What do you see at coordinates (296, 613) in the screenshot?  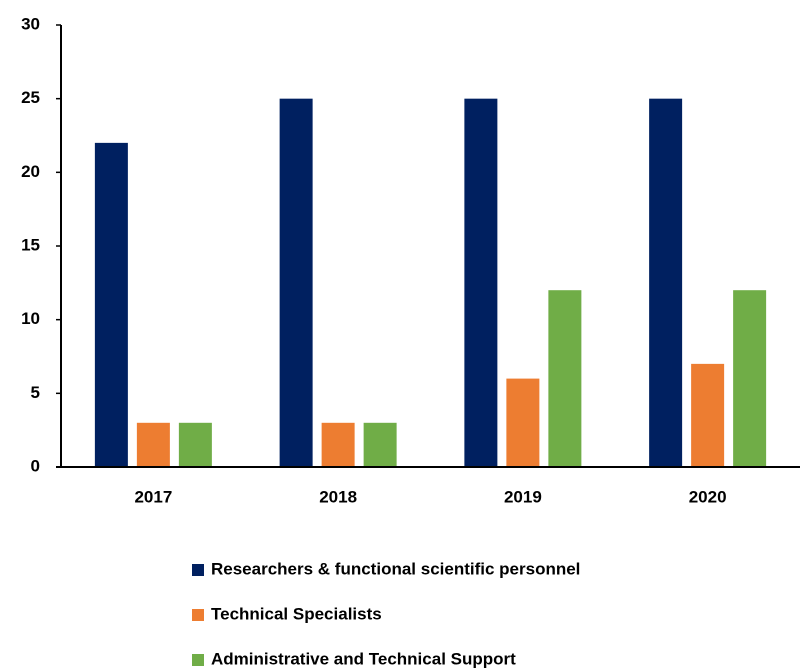 I see `legend-label: Technical Specialists` at bounding box center [296, 613].